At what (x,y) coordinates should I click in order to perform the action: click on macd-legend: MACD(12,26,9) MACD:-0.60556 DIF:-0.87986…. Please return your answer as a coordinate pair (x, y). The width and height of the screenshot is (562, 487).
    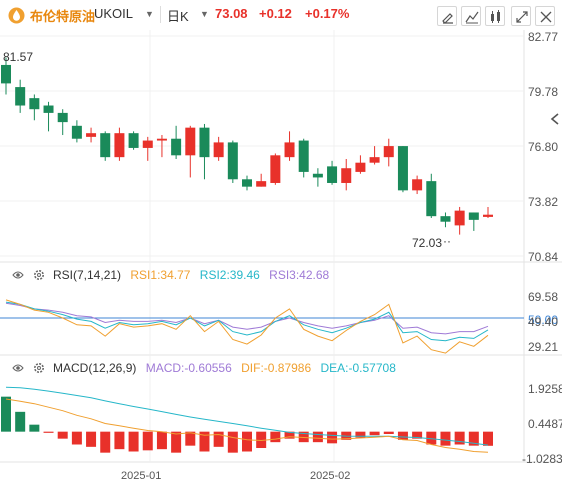
    Looking at the image, I should click on (227, 368).